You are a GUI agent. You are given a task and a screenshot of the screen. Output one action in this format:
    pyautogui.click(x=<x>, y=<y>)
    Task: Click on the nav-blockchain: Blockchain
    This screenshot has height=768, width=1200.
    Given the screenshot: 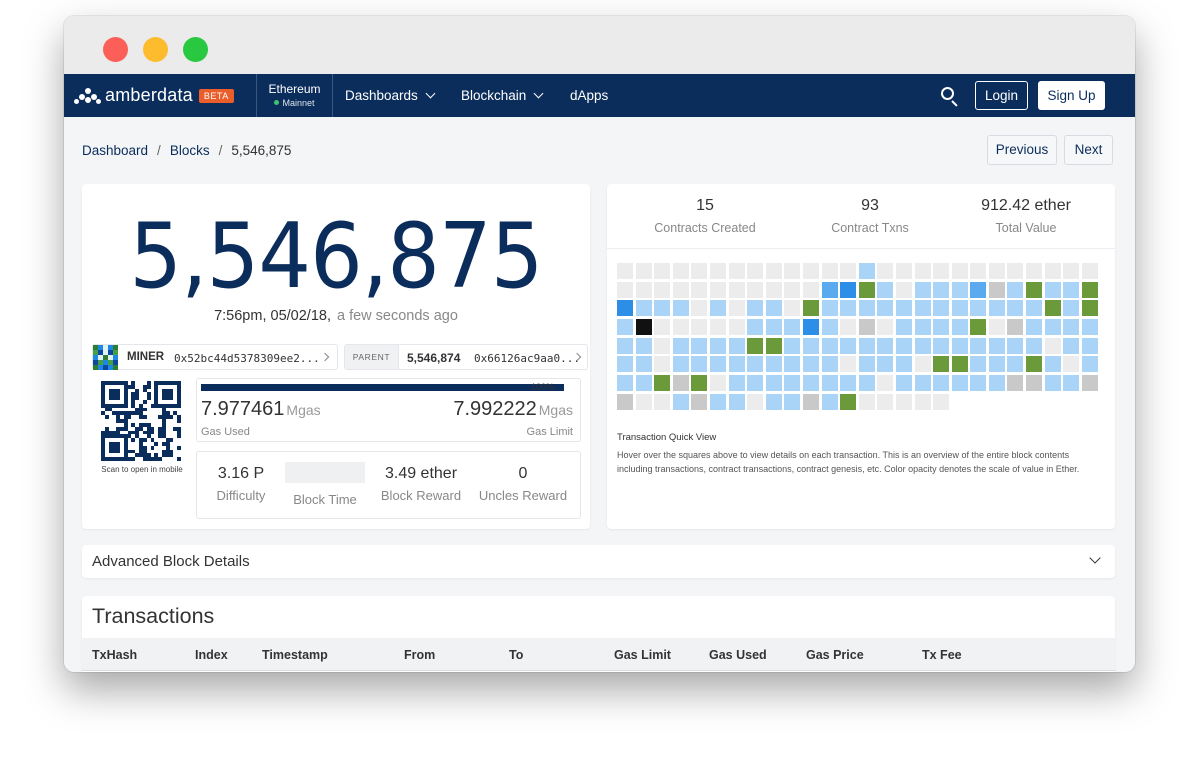 What is the action you would take?
    pyautogui.click(x=502, y=95)
    